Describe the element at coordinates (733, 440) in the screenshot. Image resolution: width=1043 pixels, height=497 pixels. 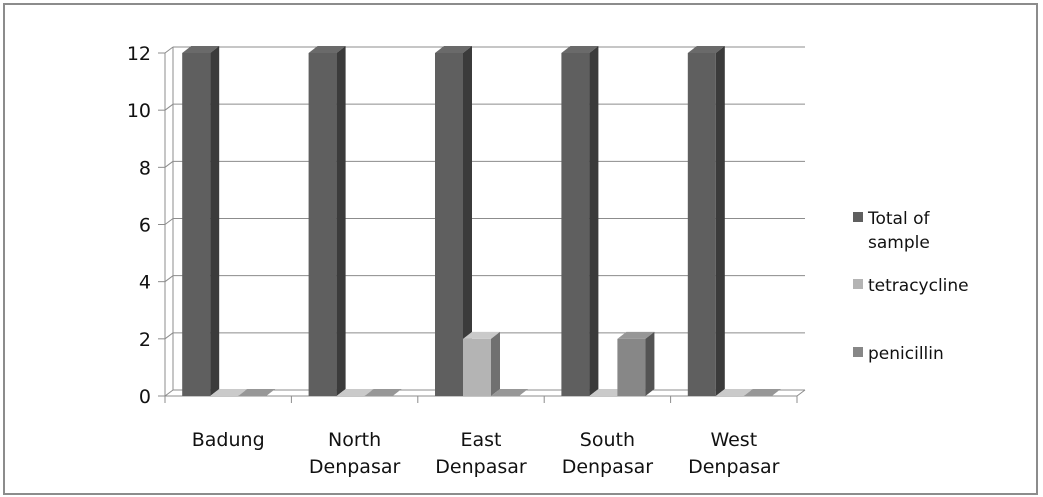
I see `x-tick-label: West` at that location.